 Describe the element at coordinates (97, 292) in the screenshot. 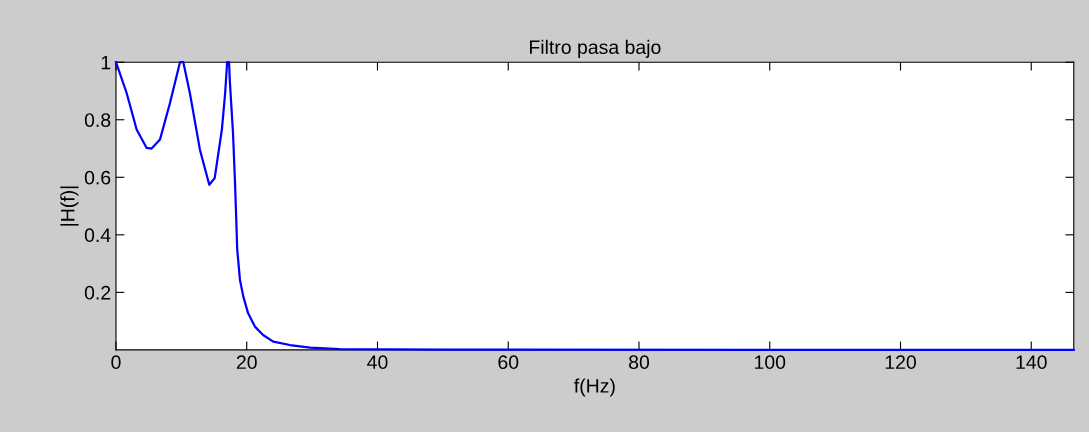

I see `y-tick-label: 0.2` at that location.